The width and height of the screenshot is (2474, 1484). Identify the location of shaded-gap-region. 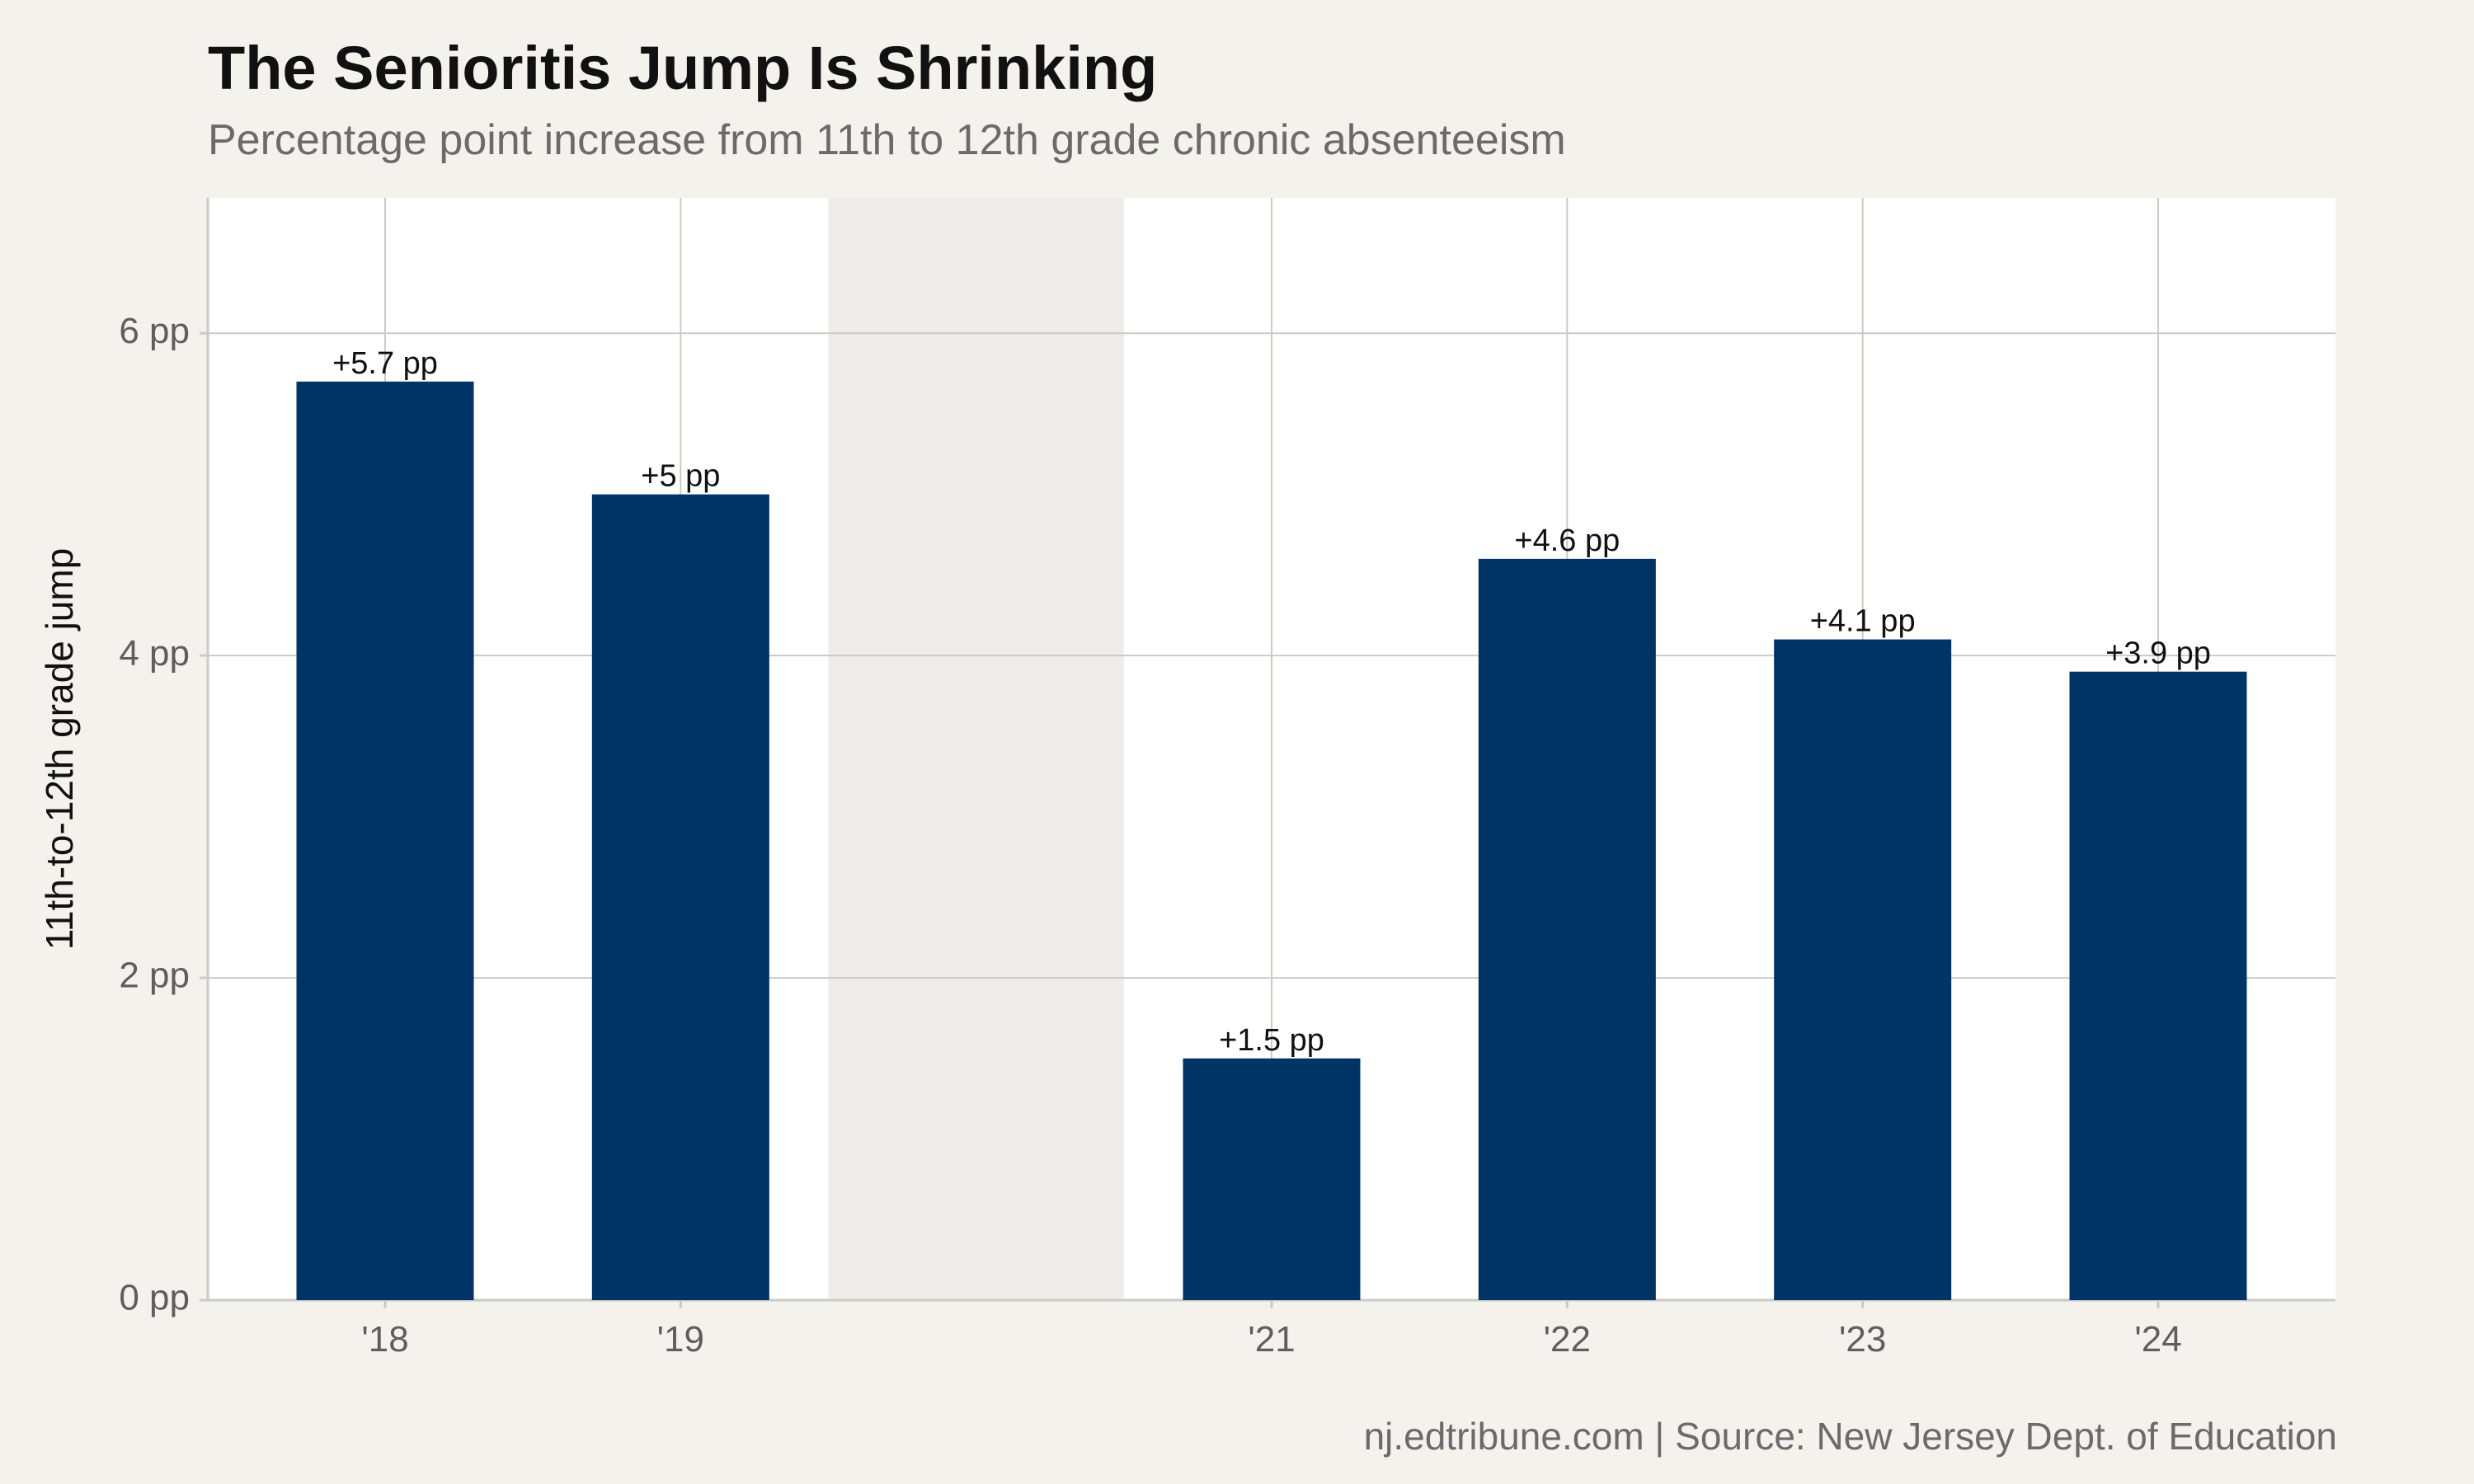
(976, 749).